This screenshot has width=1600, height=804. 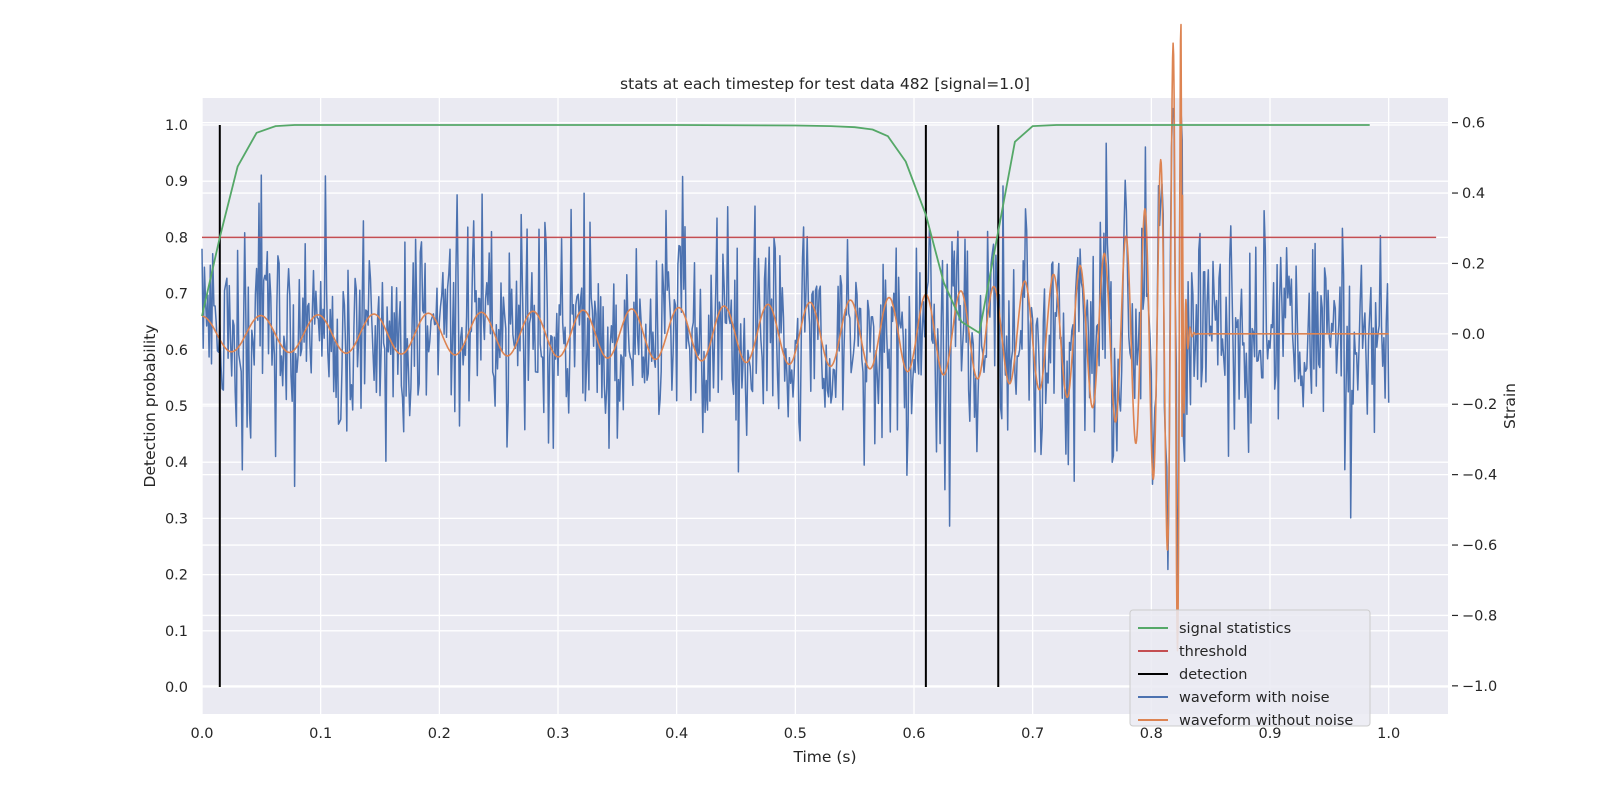 I want to click on y-tick-label: 0.8, so click(x=176, y=238).